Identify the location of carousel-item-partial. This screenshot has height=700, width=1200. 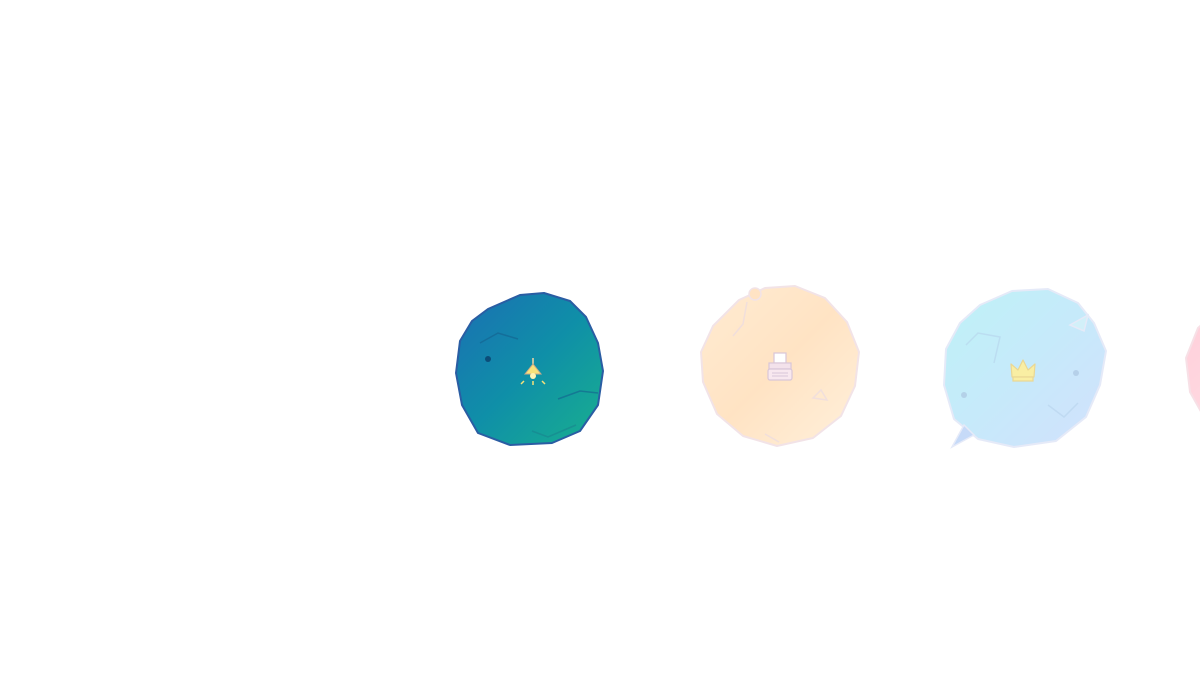
(1190, 373).